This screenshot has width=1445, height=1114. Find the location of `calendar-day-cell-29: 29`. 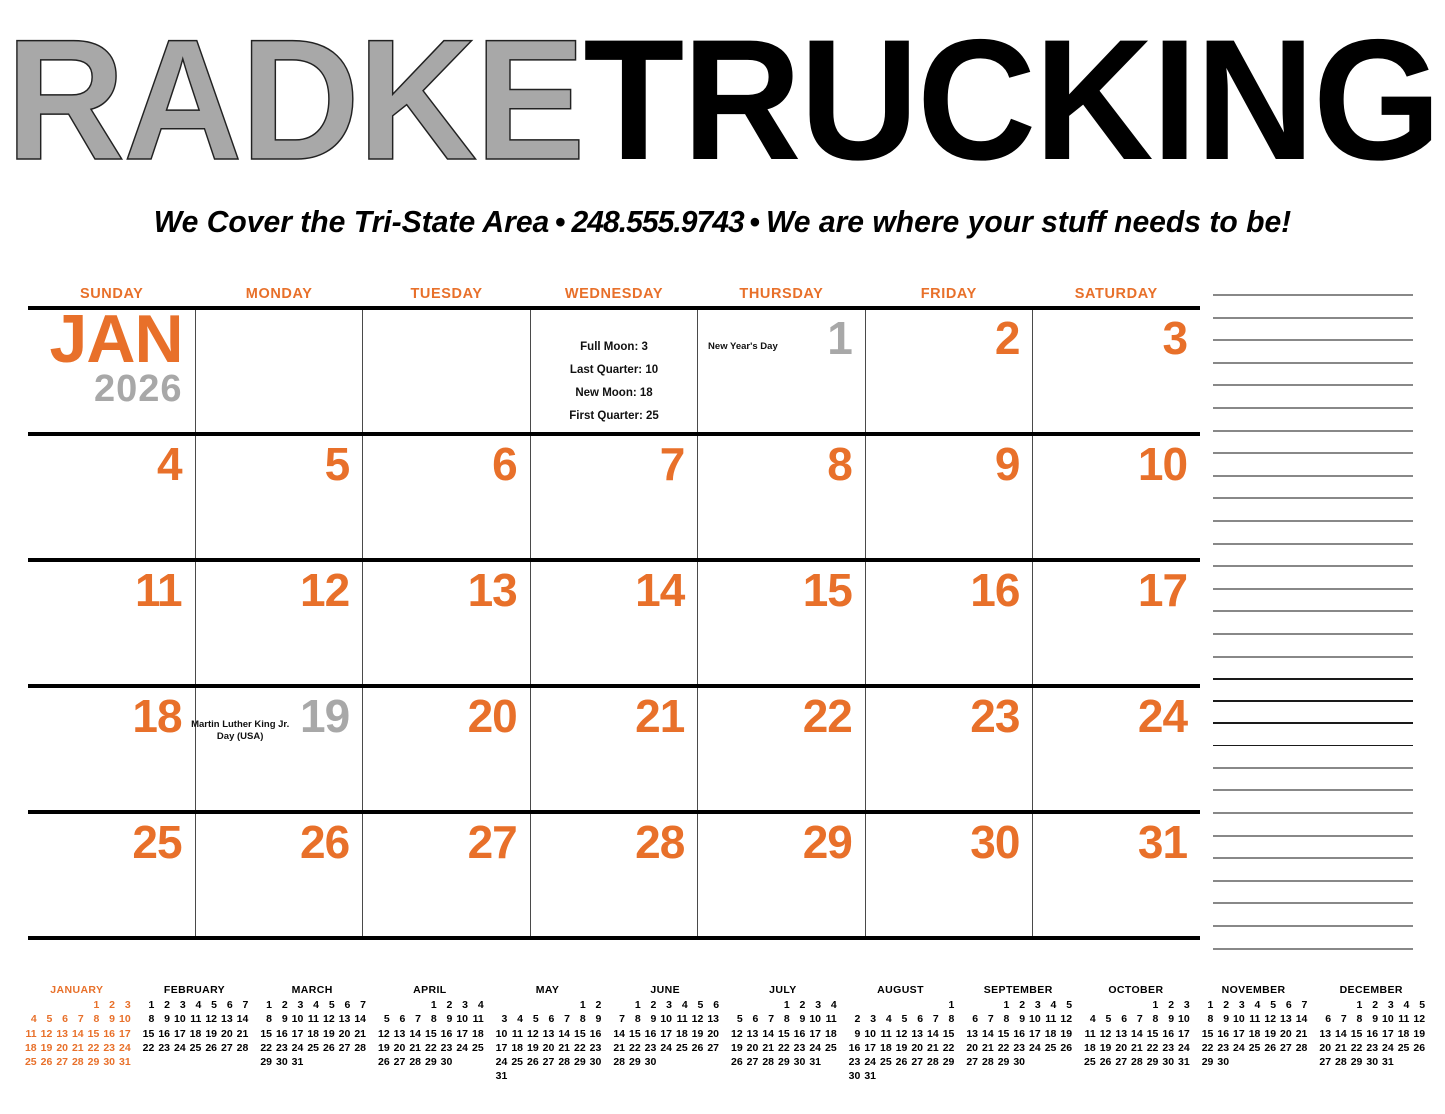

calendar-day-cell-29: 29 is located at coordinates (782, 875).